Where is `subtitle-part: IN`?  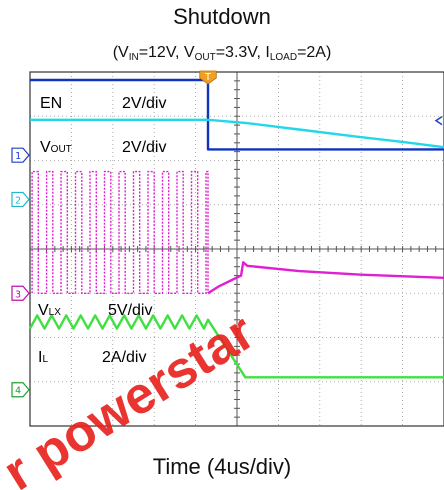
subtitle-part: IN is located at coordinates (133, 57).